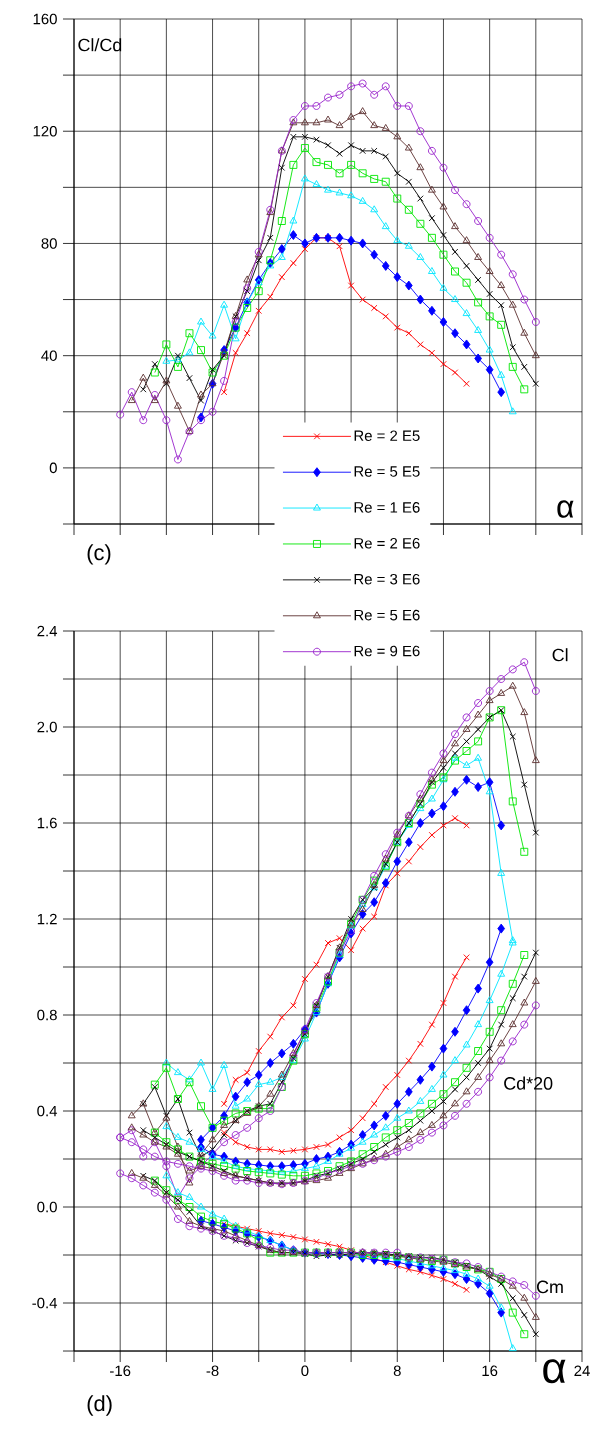 The image size is (597, 1445). Describe the element at coordinates (49, 355) in the screenshot. I see `y-tick-label: 40` at that location.